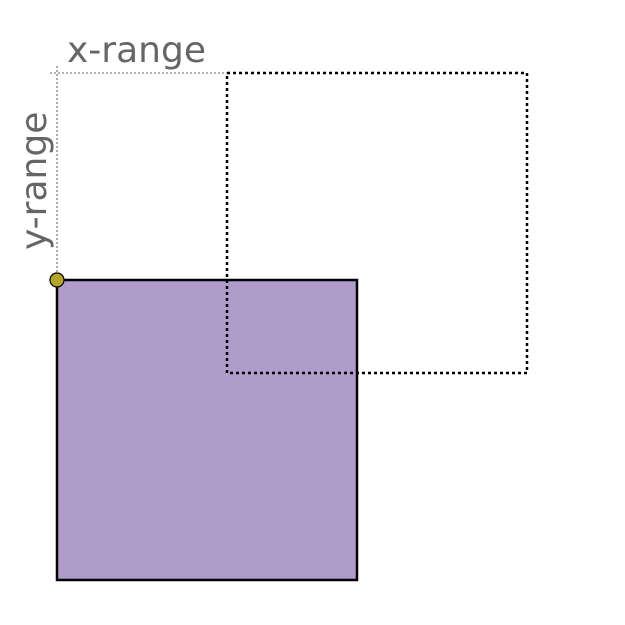 The width and height of the screenshot is (625, 625). What do you see at coordinates (57, 280) in the screenshot?
I see `anchor-point` at bounding box center [57, 280].